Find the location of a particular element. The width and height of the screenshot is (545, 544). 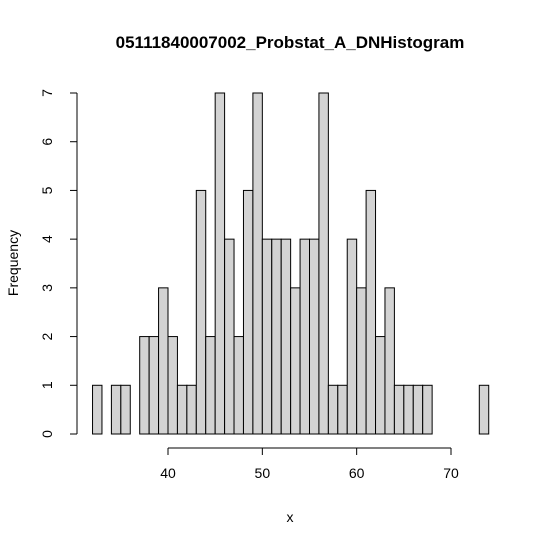

y-axis: 0 1 2 3 4 5 6 7 is located at coordinates (58, 263).